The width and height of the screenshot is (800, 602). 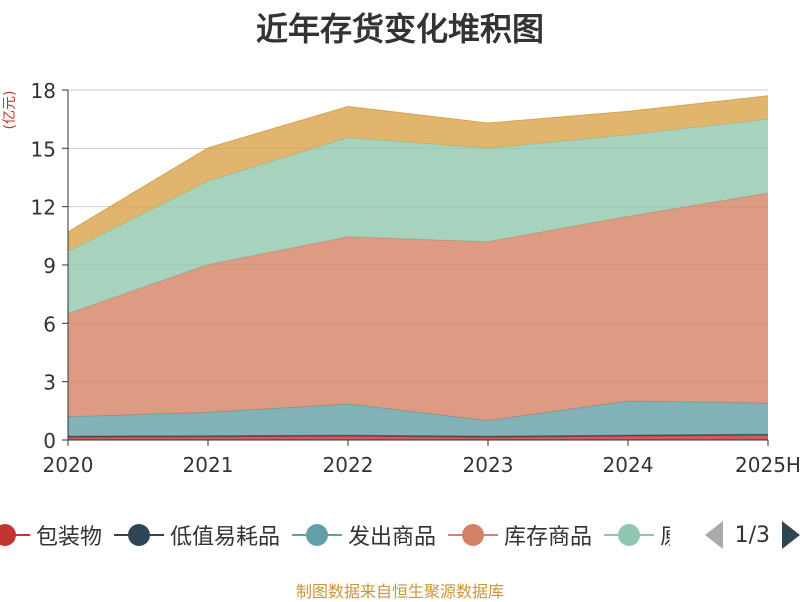 What do you see at coordinates (10, 110) in the screenshot?
I see `y-axis-label: (亿元)` at bounding box center [10, 110].